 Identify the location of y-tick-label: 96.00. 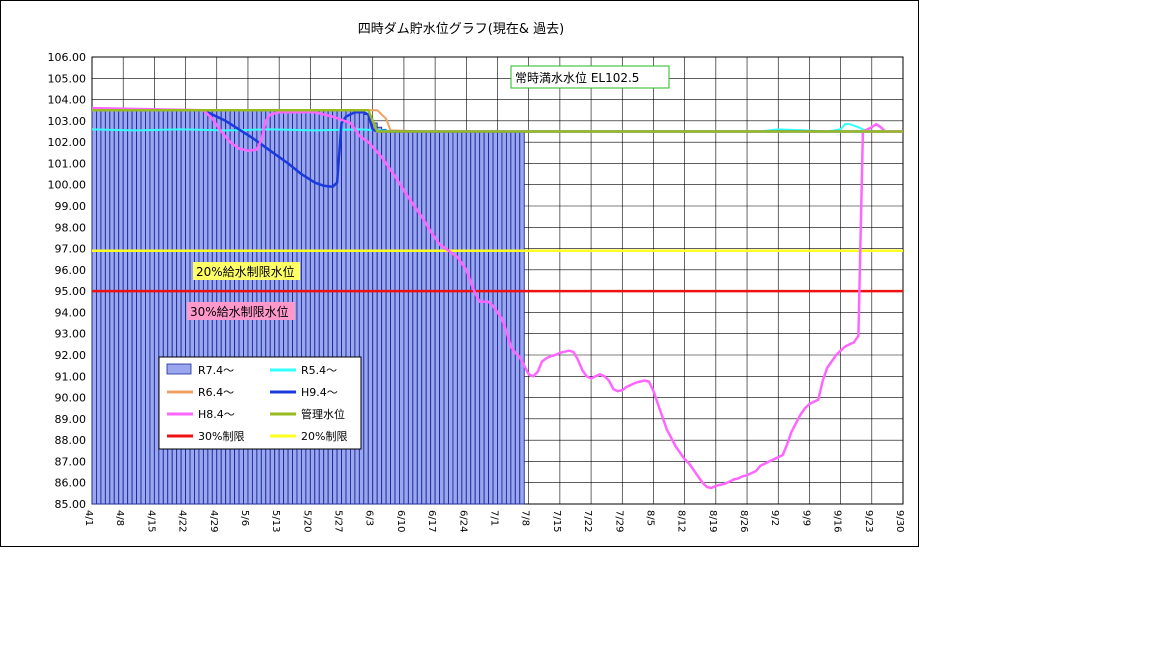
(71, 270).